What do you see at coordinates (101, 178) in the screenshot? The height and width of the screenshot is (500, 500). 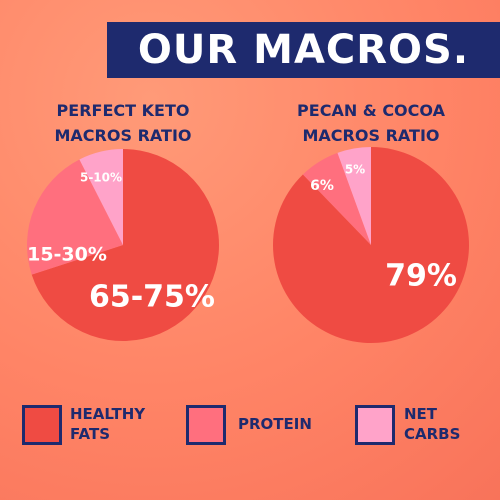 I see `slice-label: 5-10%` at bounding box center [101, 178].